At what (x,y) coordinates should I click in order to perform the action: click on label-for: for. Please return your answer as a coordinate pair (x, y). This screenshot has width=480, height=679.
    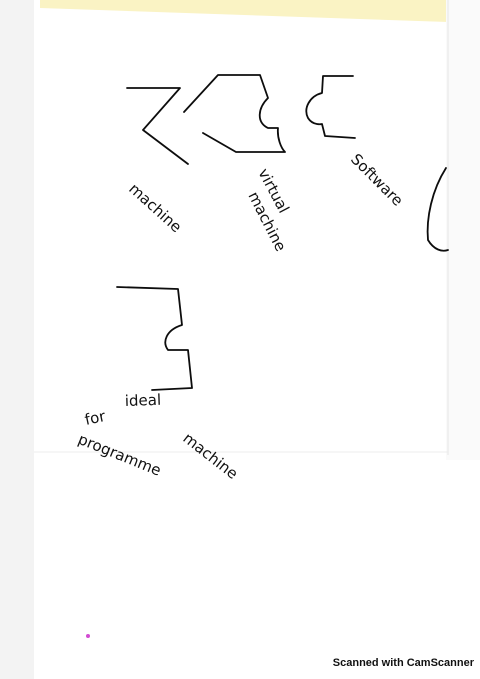
    Looking at the image, I should click on (95, 418).